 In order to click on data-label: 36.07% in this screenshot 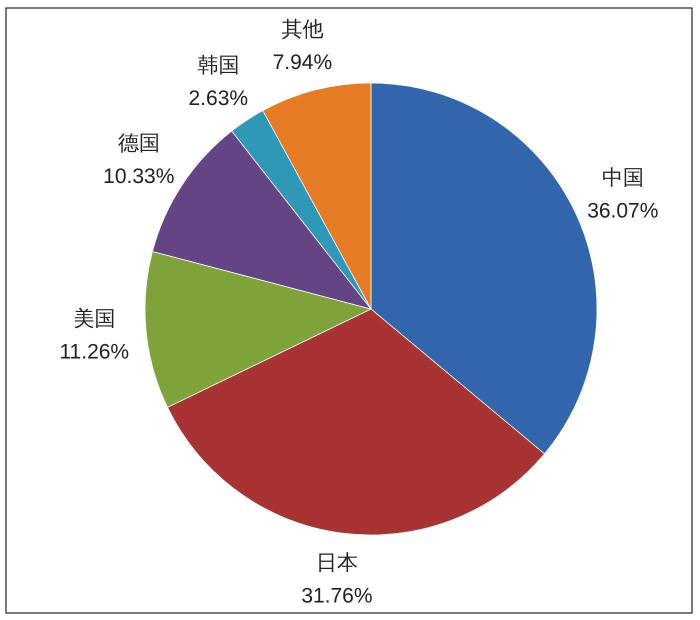, I will do `click(622, 210)`.